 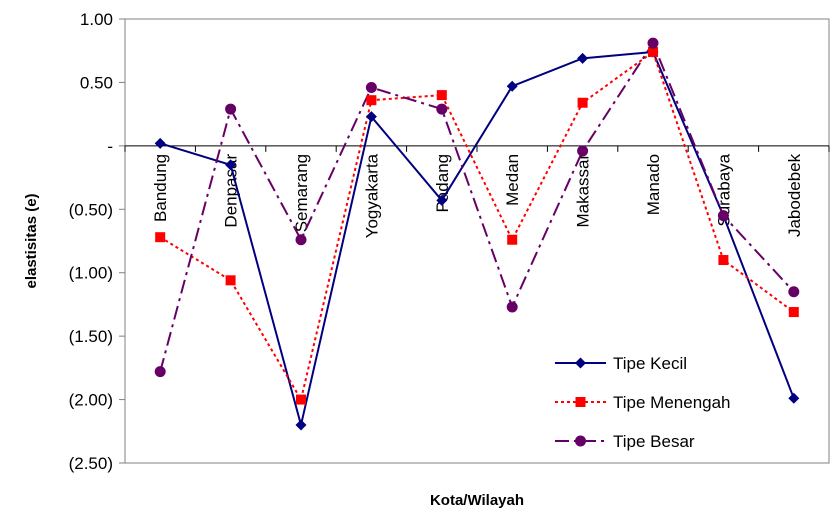 What do you see at coordinates (91, 400) in the screenshot?
I see `y-tick-label: (2.00)` at bounding box center [91, 400].